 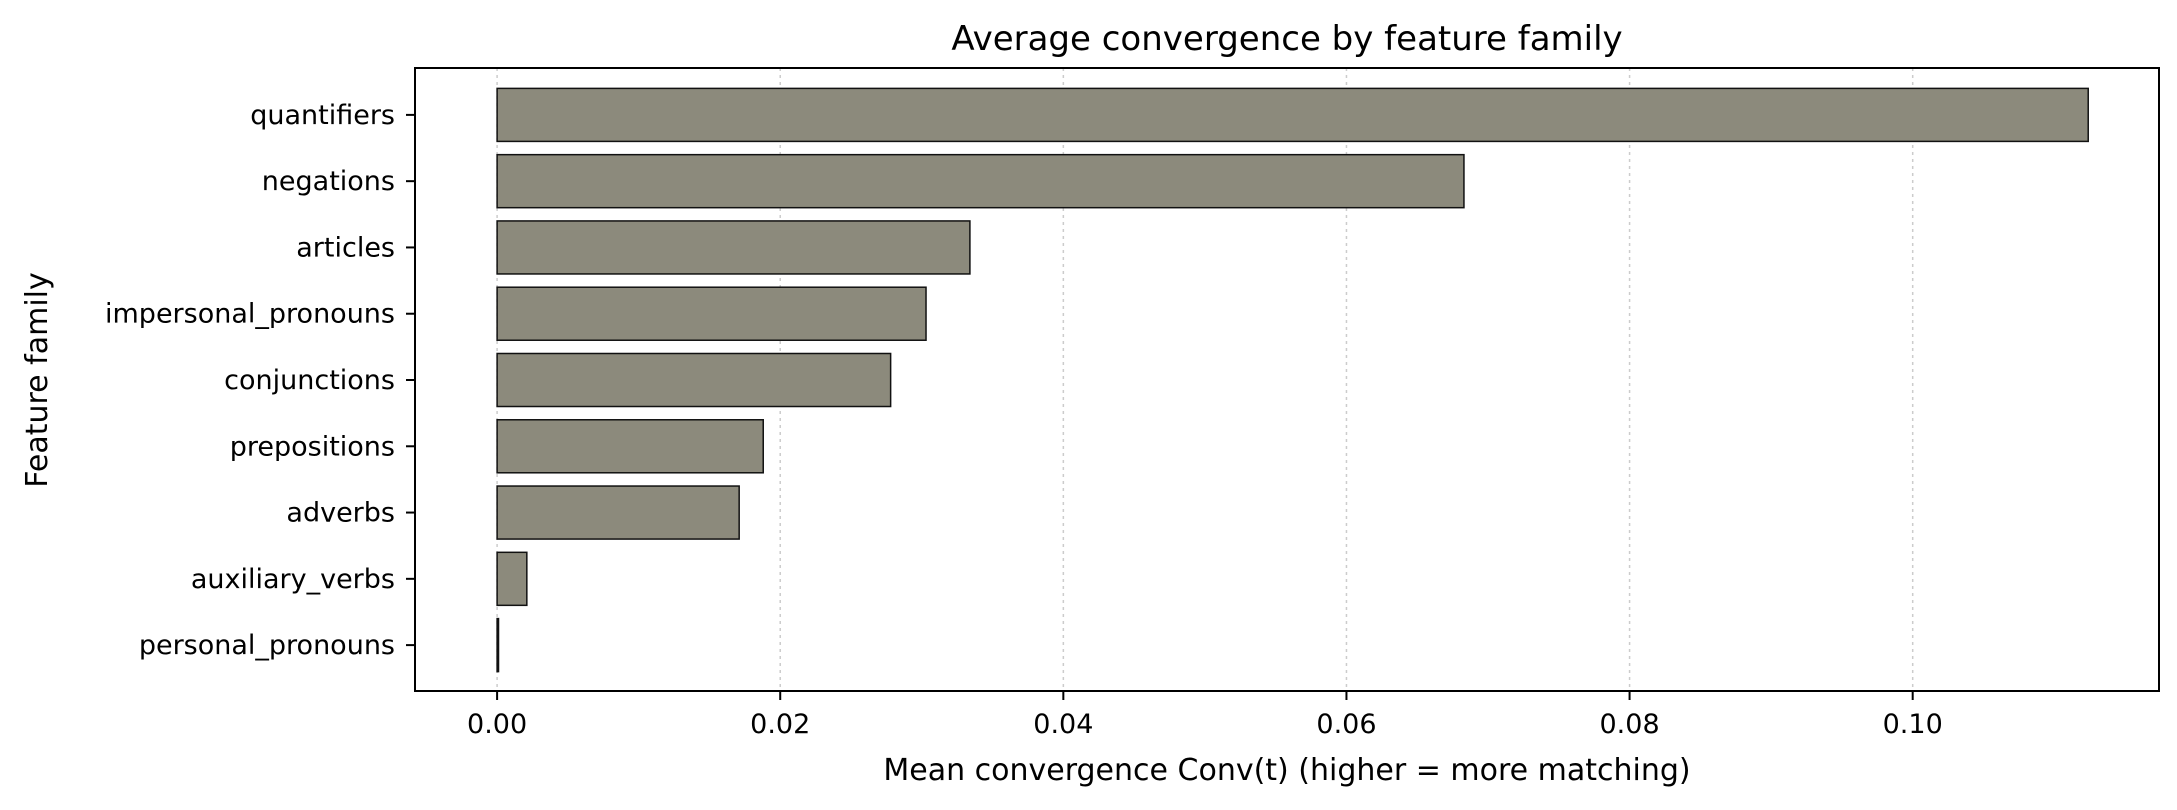 What do you see at coordinates (980, 181) in the screenshot?
I see `bar-negations` at bounding box center [980, 181].